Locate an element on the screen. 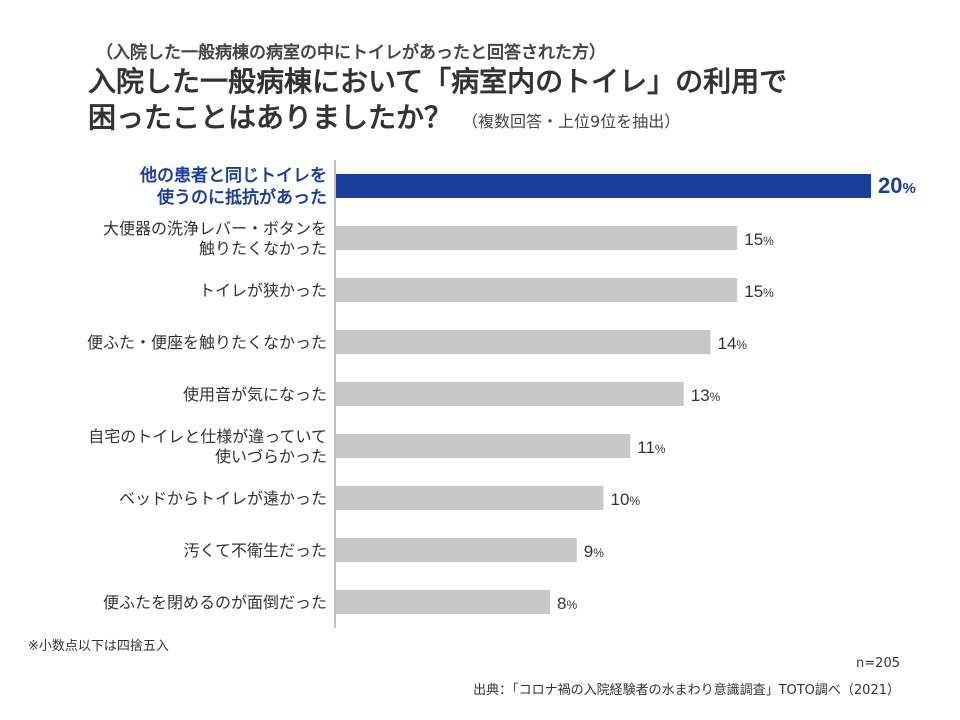 This screenshot has width=960, height=720. category-label: 便ふたを閉めるのが面倒だった is located at coordinates (215, 602).